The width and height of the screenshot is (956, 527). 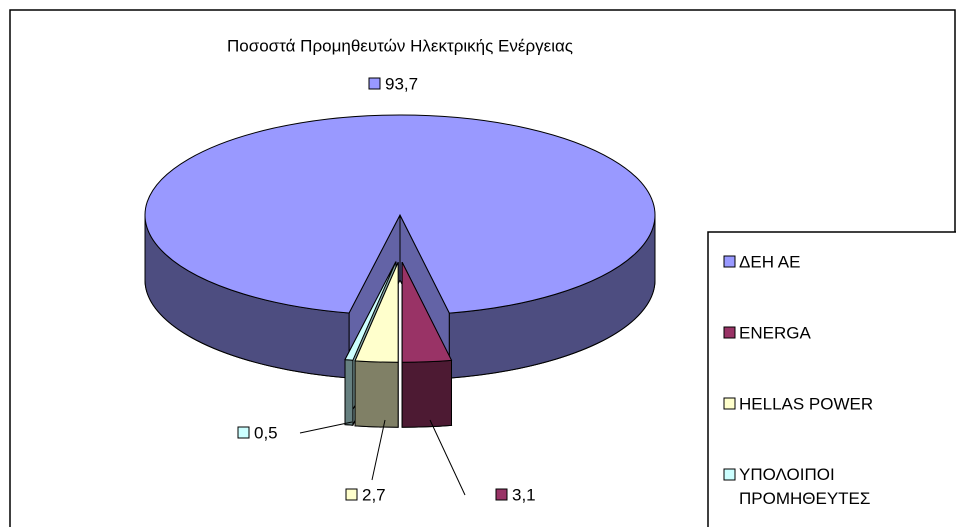 What do you see at coordinates (401, 83) in the screenshot?
I see `data-label: 93,7` at bounding box center [401, 83].